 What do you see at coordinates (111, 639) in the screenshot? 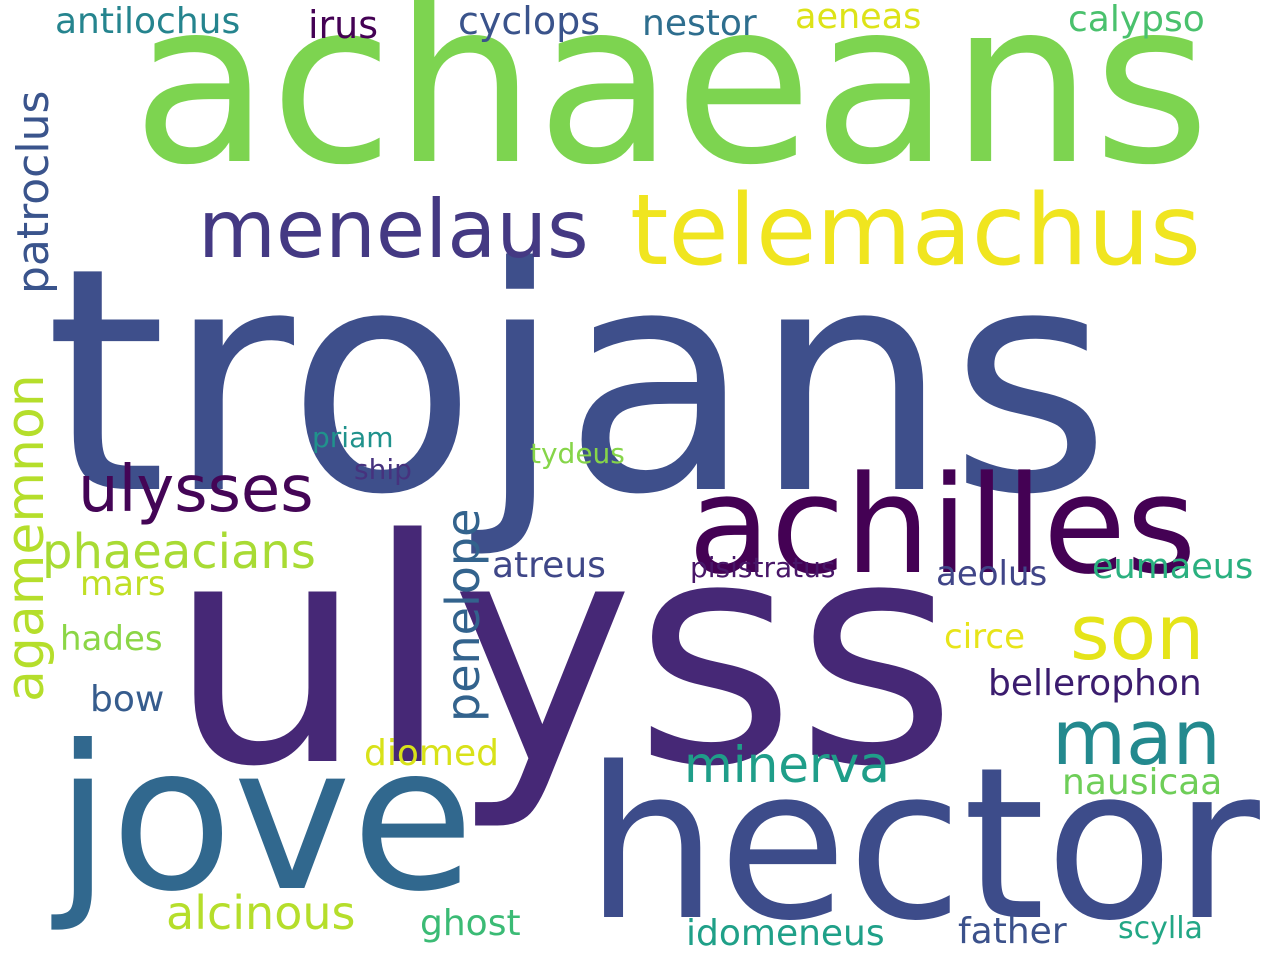
I see `word-hades: hades` at bounding box center [111, 639].